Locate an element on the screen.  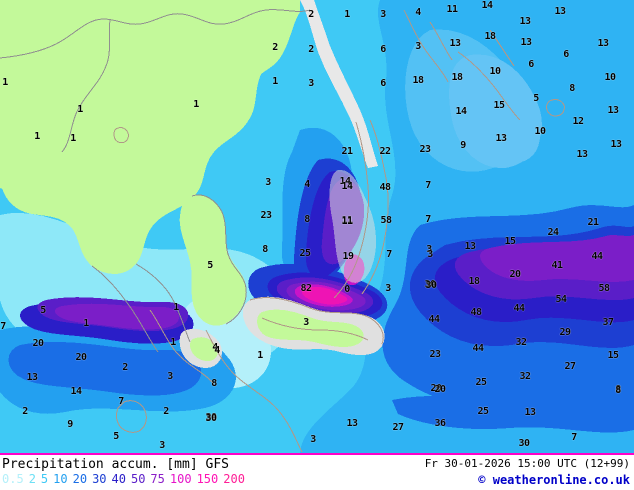
landmass-japan is located at coordinates (282, 268).